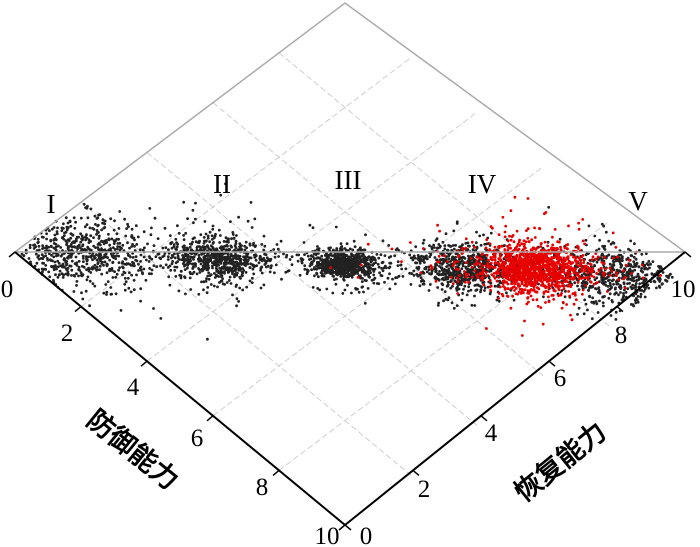  What do you see at coordinates (262, 487) in the screenshot?
I see `left-tick-label: 8` at bounding box center [262, 487].